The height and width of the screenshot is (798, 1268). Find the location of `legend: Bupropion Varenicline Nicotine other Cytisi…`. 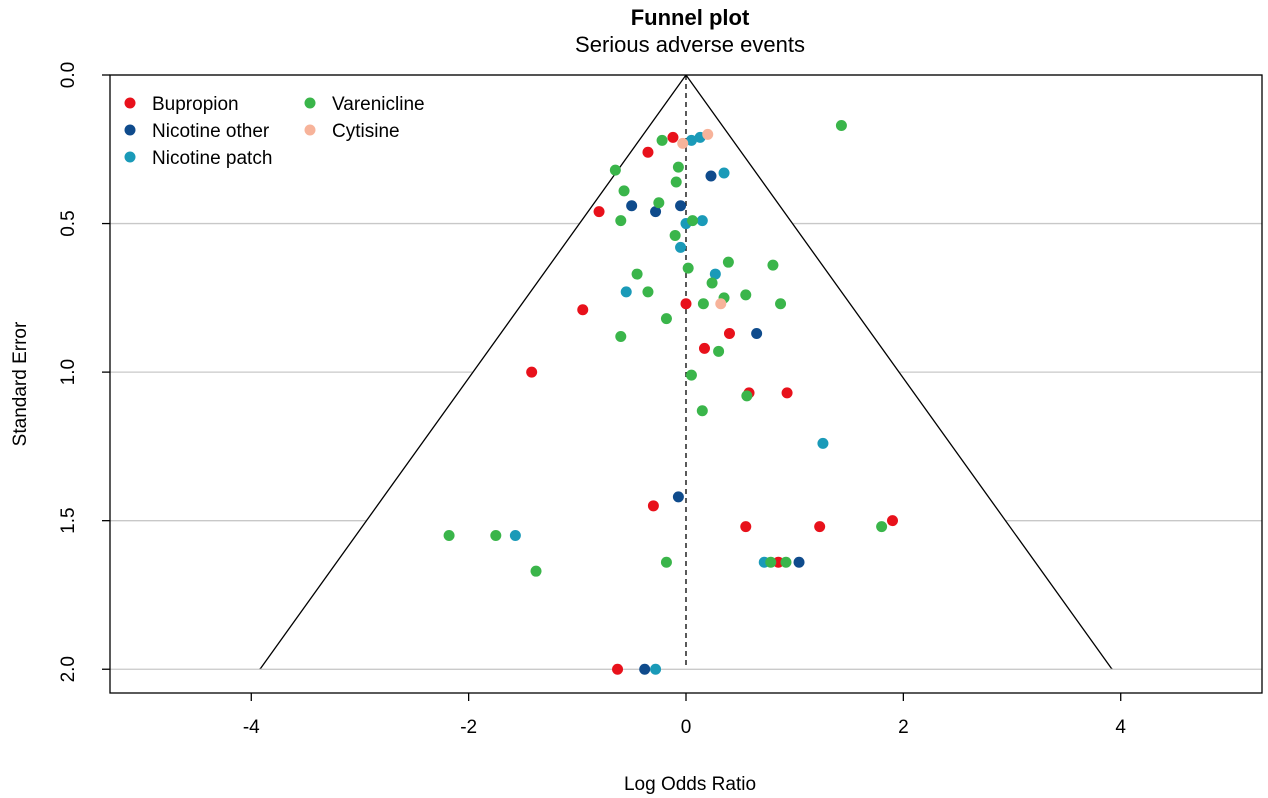

legend: Bupropion Varenicline Nicotine other Cytisi… is located at coordinates (274, 131).